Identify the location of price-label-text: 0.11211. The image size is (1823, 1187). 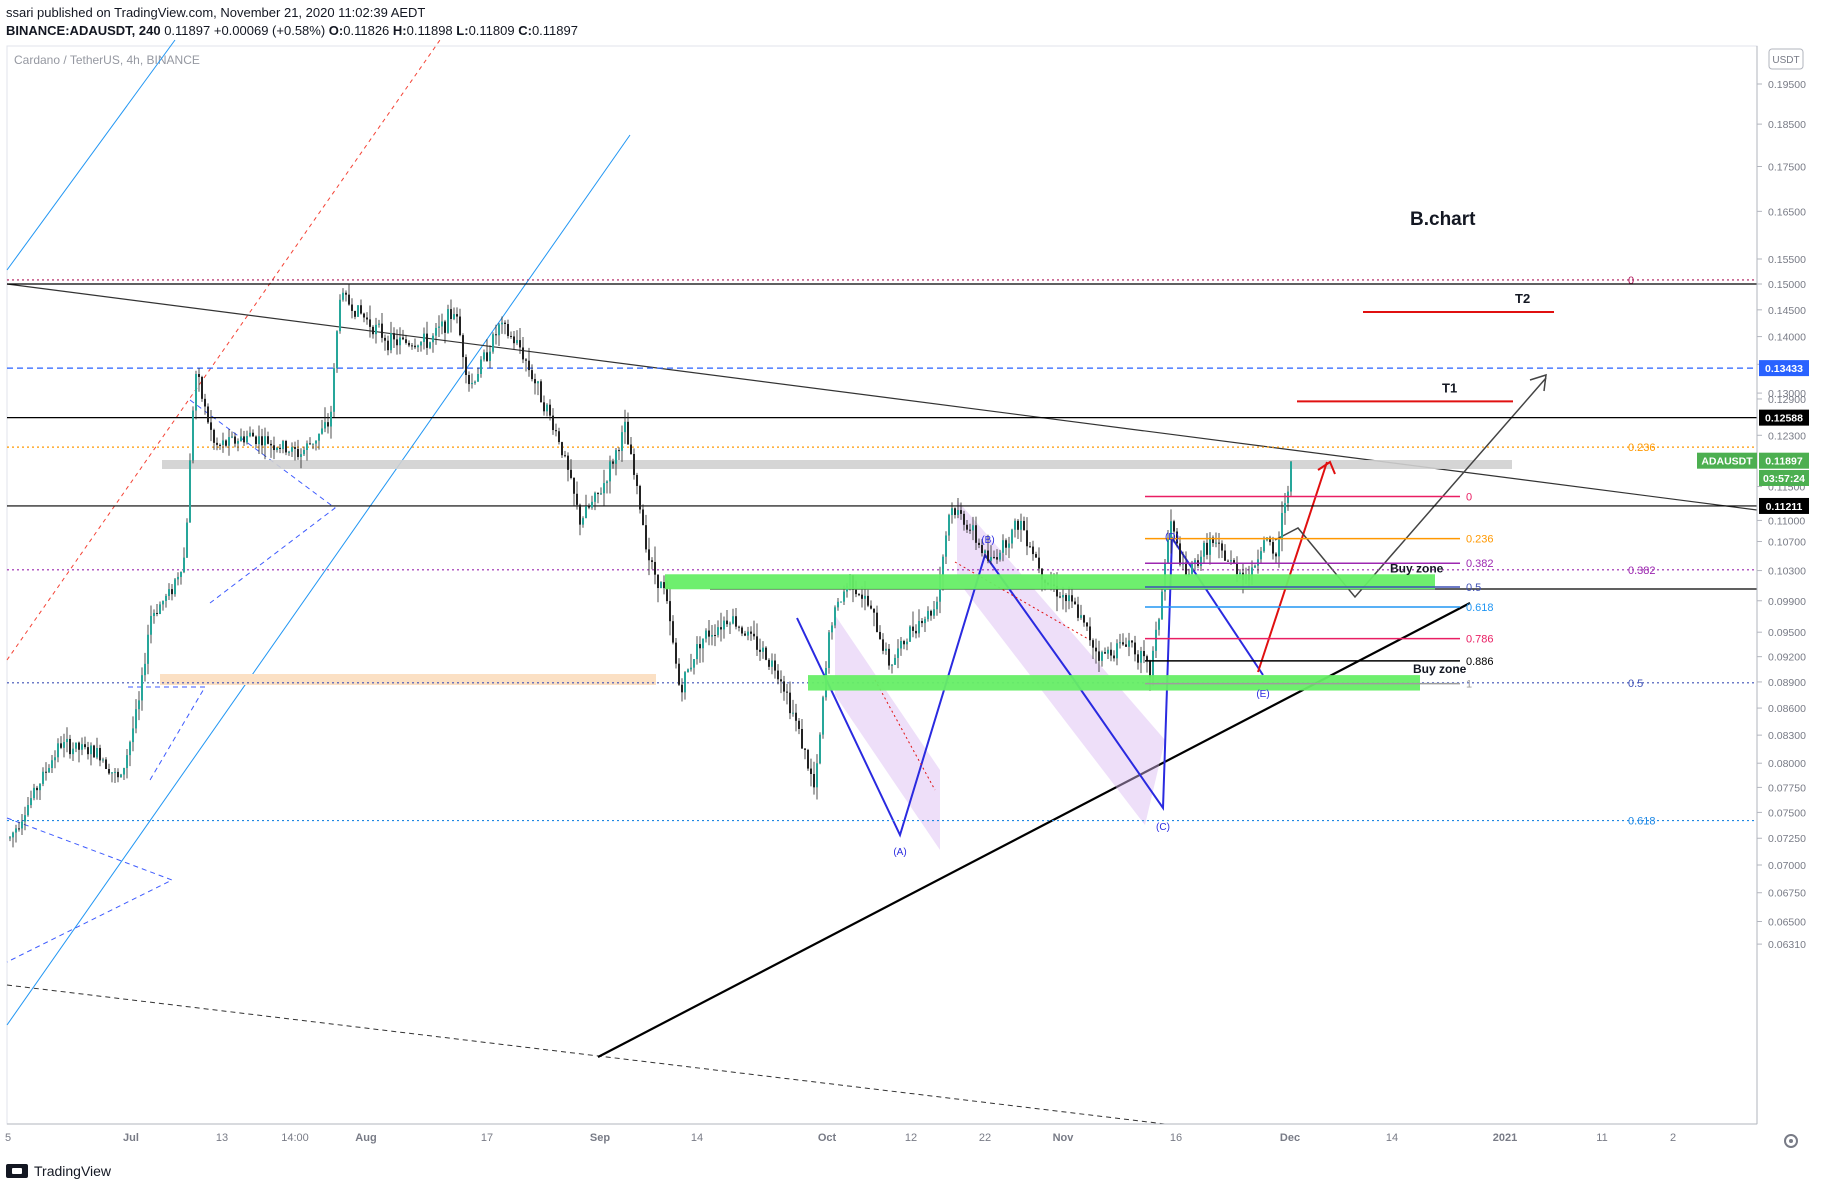
(1784, 507).